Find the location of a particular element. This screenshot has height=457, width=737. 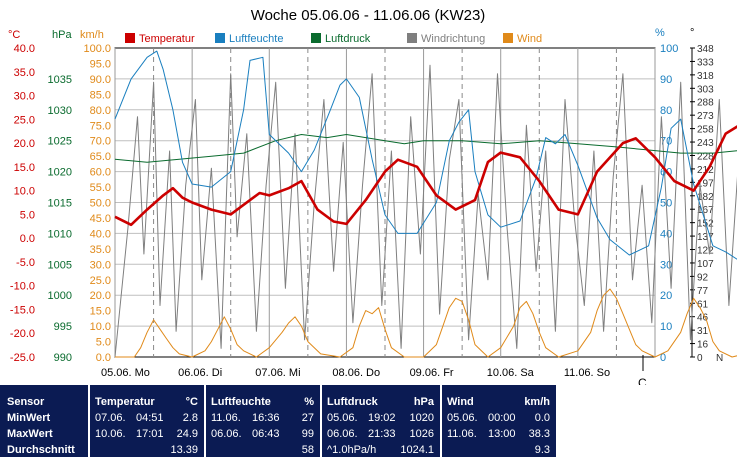

direction-tick-label: 212 is located at coordinates (705, 170).